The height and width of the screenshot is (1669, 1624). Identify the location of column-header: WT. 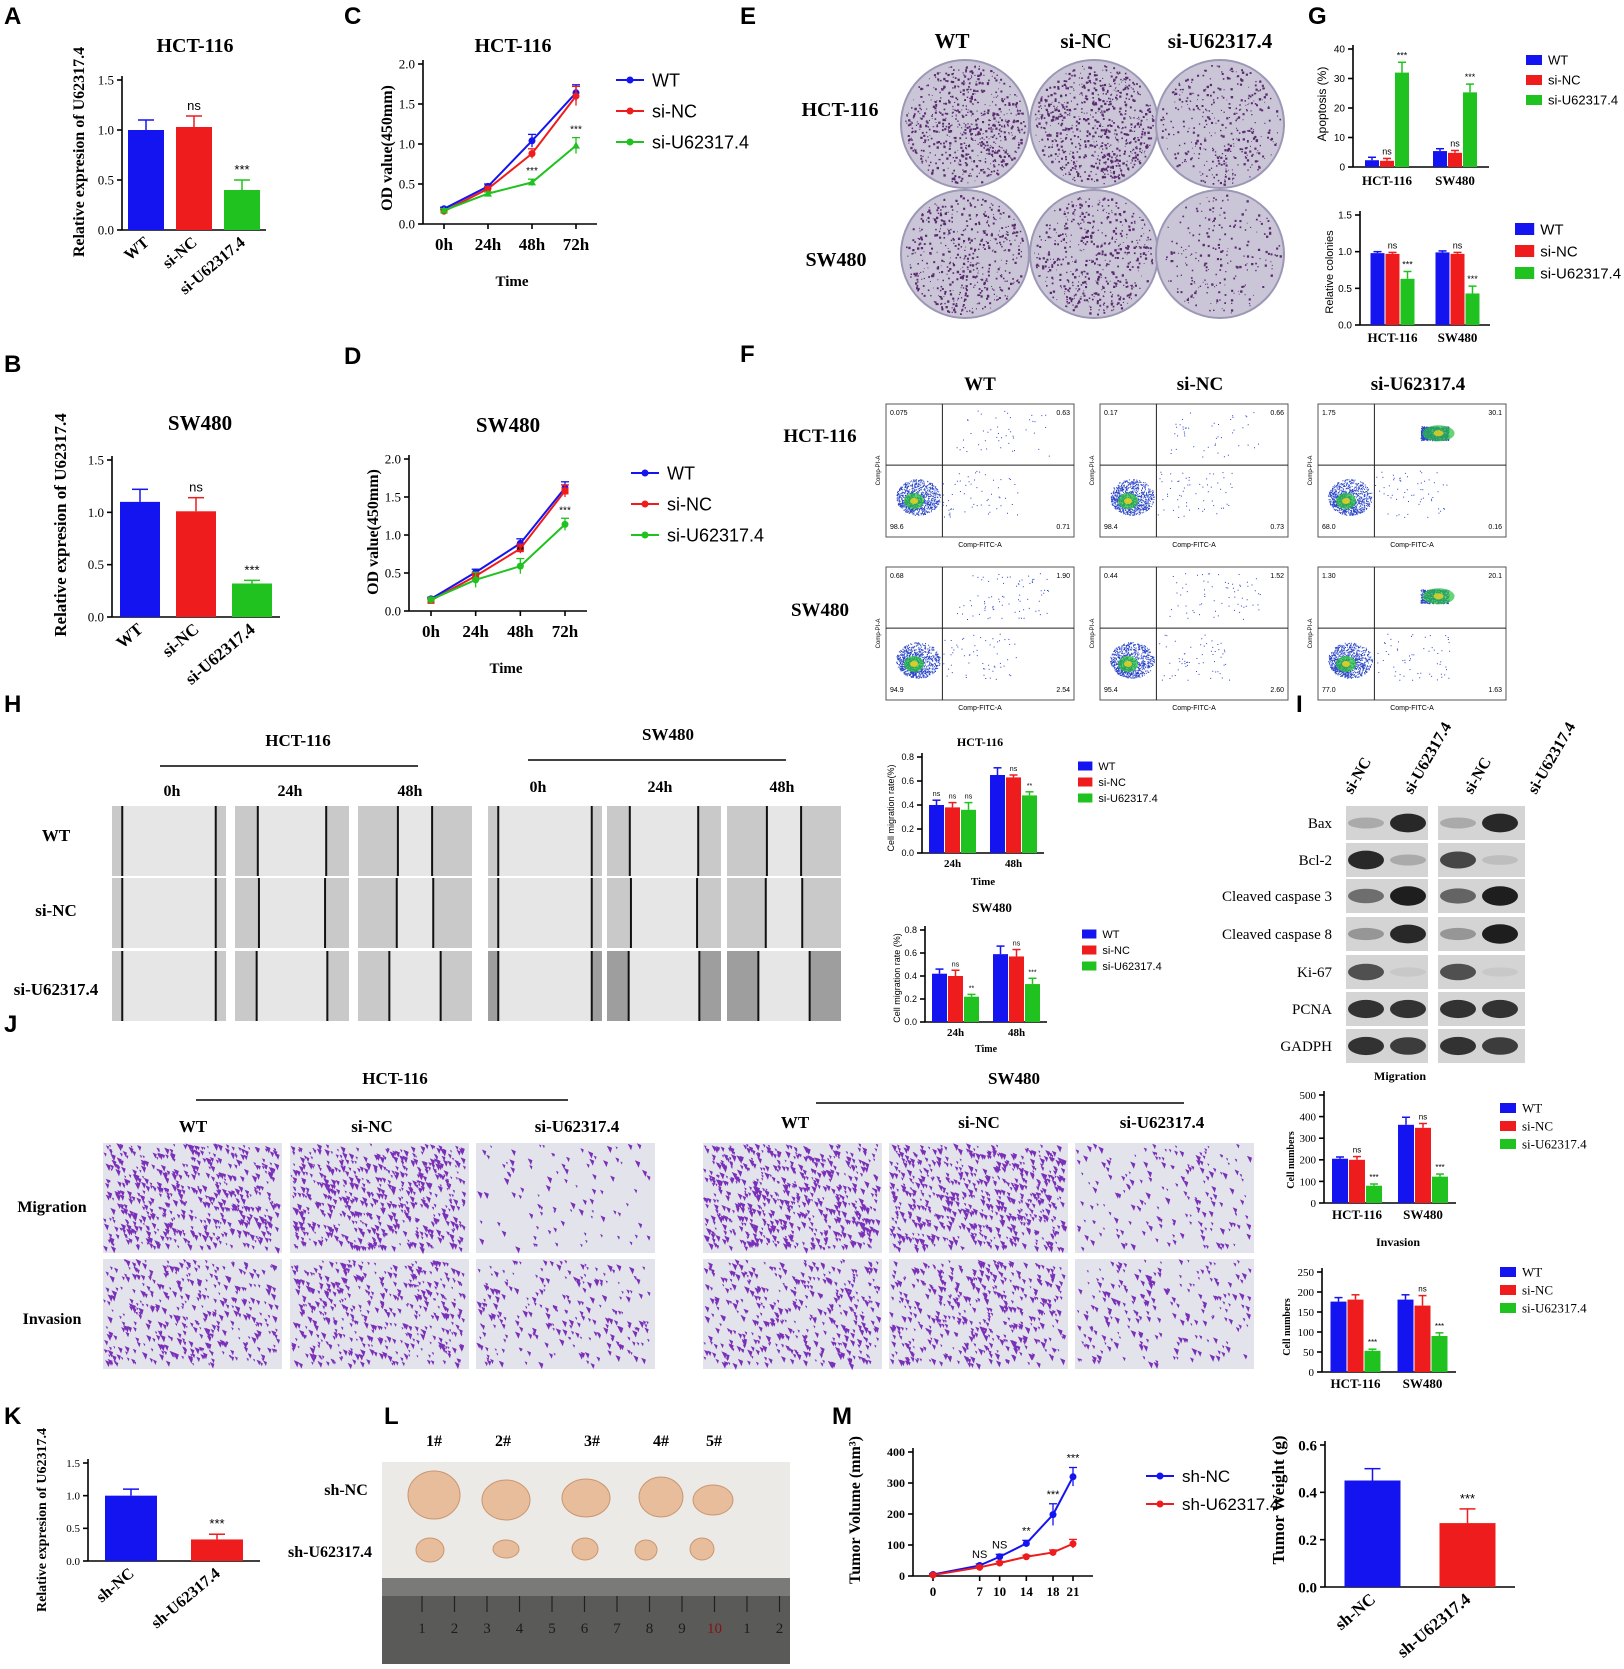
(795, 1122).